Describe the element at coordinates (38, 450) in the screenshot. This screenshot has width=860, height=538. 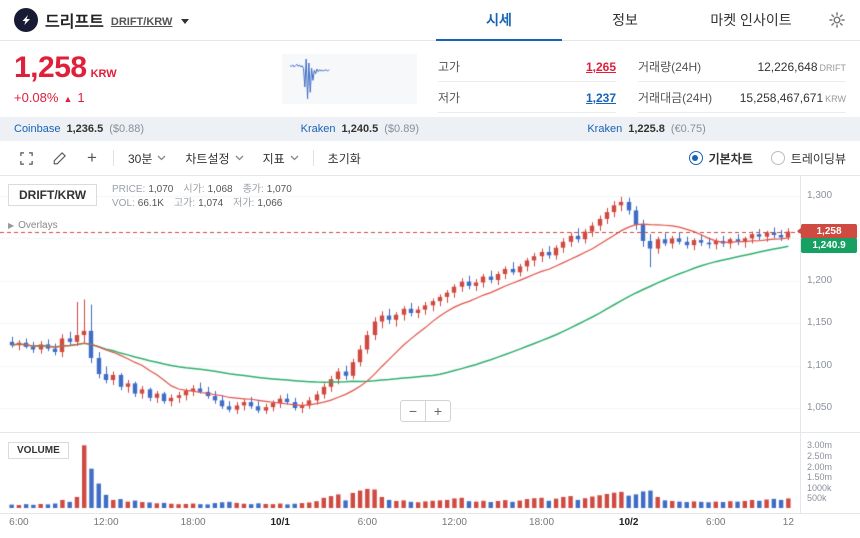
I see `volume-pane-label: VOLUME` at that location.